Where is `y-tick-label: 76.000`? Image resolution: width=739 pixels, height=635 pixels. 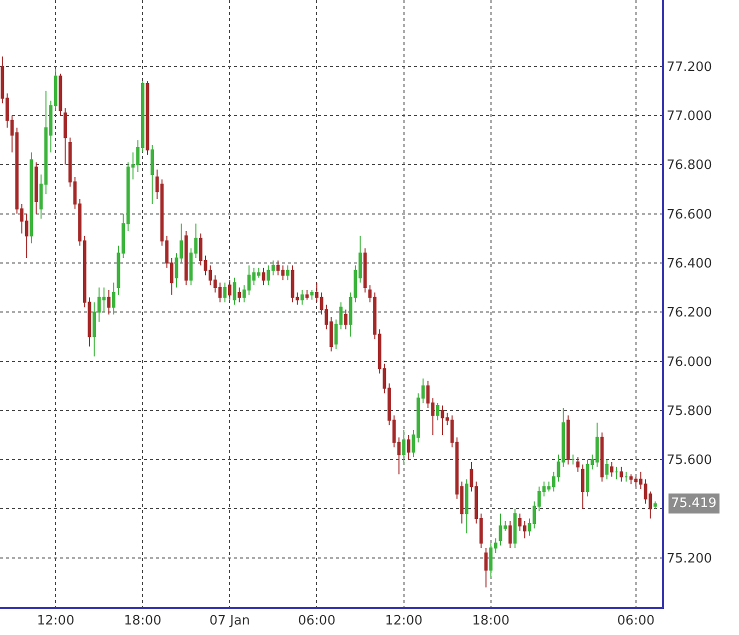 y-tick-label: 76.000 is located at coordinates (689, 362).